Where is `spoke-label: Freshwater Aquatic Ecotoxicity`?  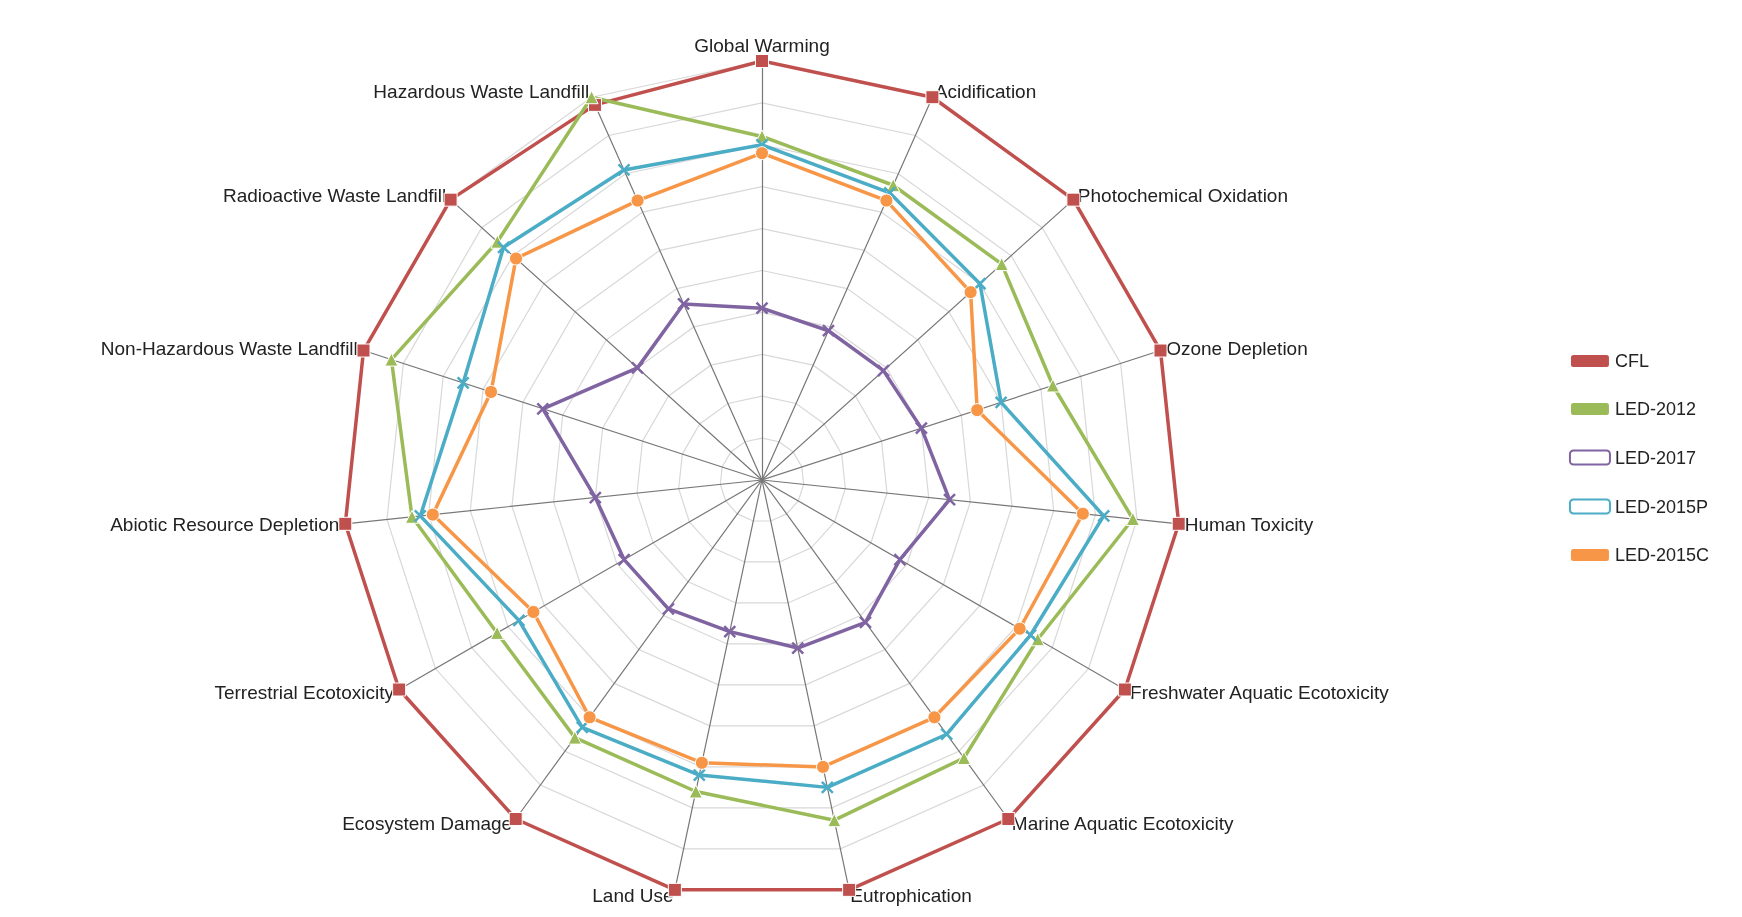
spoke-label: Freshwater Aquatic Ecotoxicity is located at coordinates (1260, 692).